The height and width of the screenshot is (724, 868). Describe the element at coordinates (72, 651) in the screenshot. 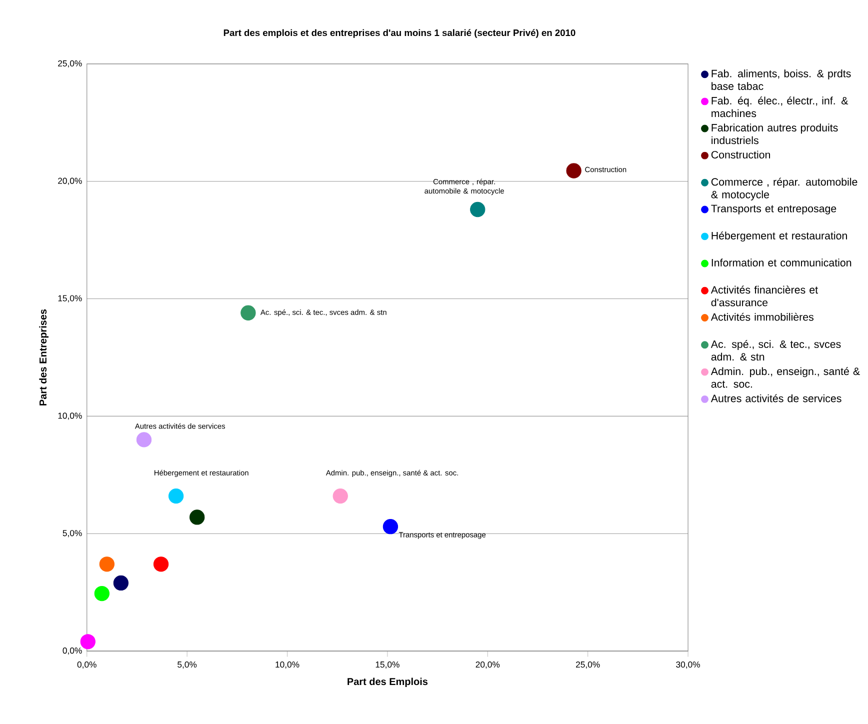

I see `y-tick-label: 0,0%` at that location.